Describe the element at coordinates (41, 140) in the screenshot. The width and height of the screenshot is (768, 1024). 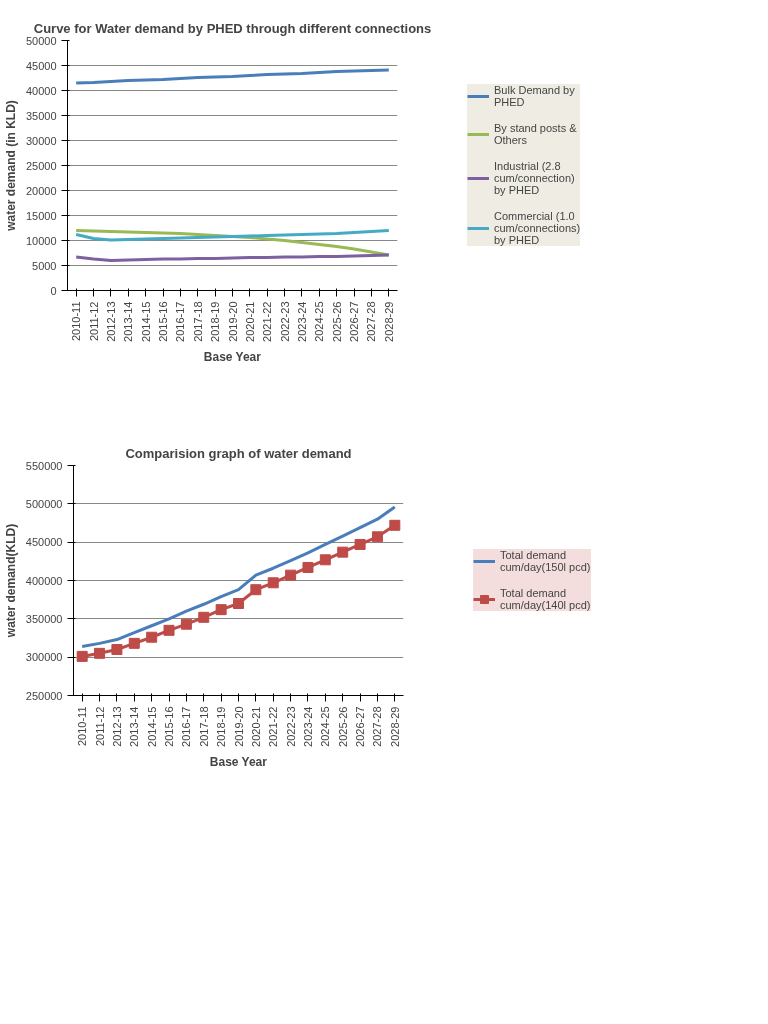
I see `y-tick-label: 30000` at that location.